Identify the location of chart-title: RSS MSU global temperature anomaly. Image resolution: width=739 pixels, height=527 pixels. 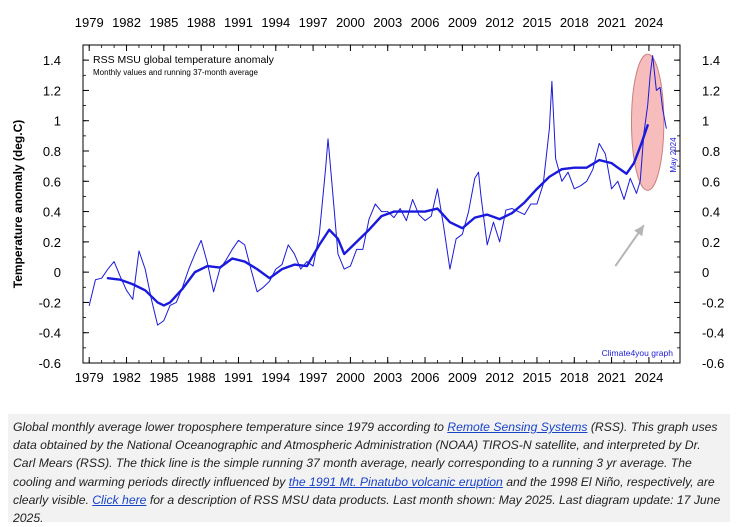
(184, 60).